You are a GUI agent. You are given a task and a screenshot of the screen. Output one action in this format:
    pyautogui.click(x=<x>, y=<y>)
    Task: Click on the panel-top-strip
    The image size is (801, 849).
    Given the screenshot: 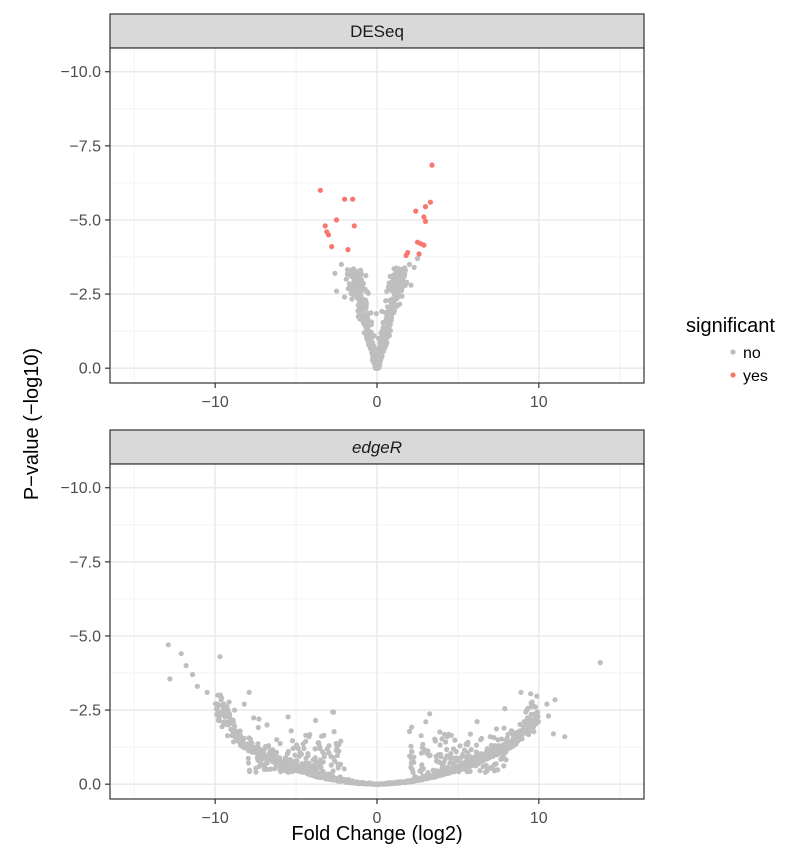 What is the action you would take?
    pyautogui.click(x=377, y=31)
    